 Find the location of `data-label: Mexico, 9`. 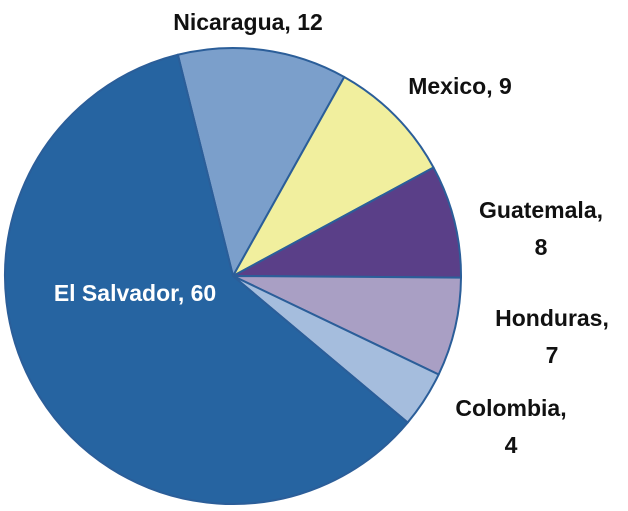

data-label: Mexico, 9 is located at coordinates (460, 86).